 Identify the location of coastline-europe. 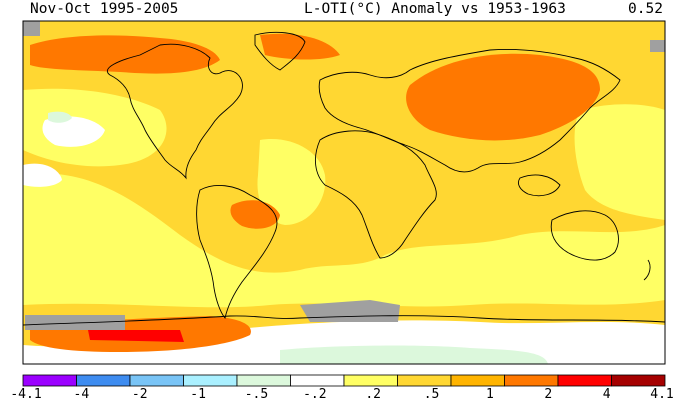
(469, 111).